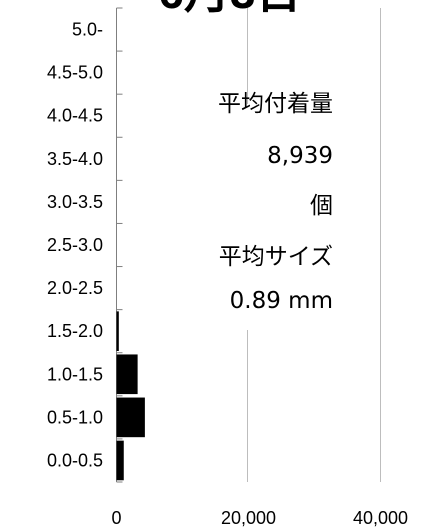  What do you see at coordinates (380, 518) in the screenshot?
I see `x-tick-label: 40,000` at bounding box center [380, 518].